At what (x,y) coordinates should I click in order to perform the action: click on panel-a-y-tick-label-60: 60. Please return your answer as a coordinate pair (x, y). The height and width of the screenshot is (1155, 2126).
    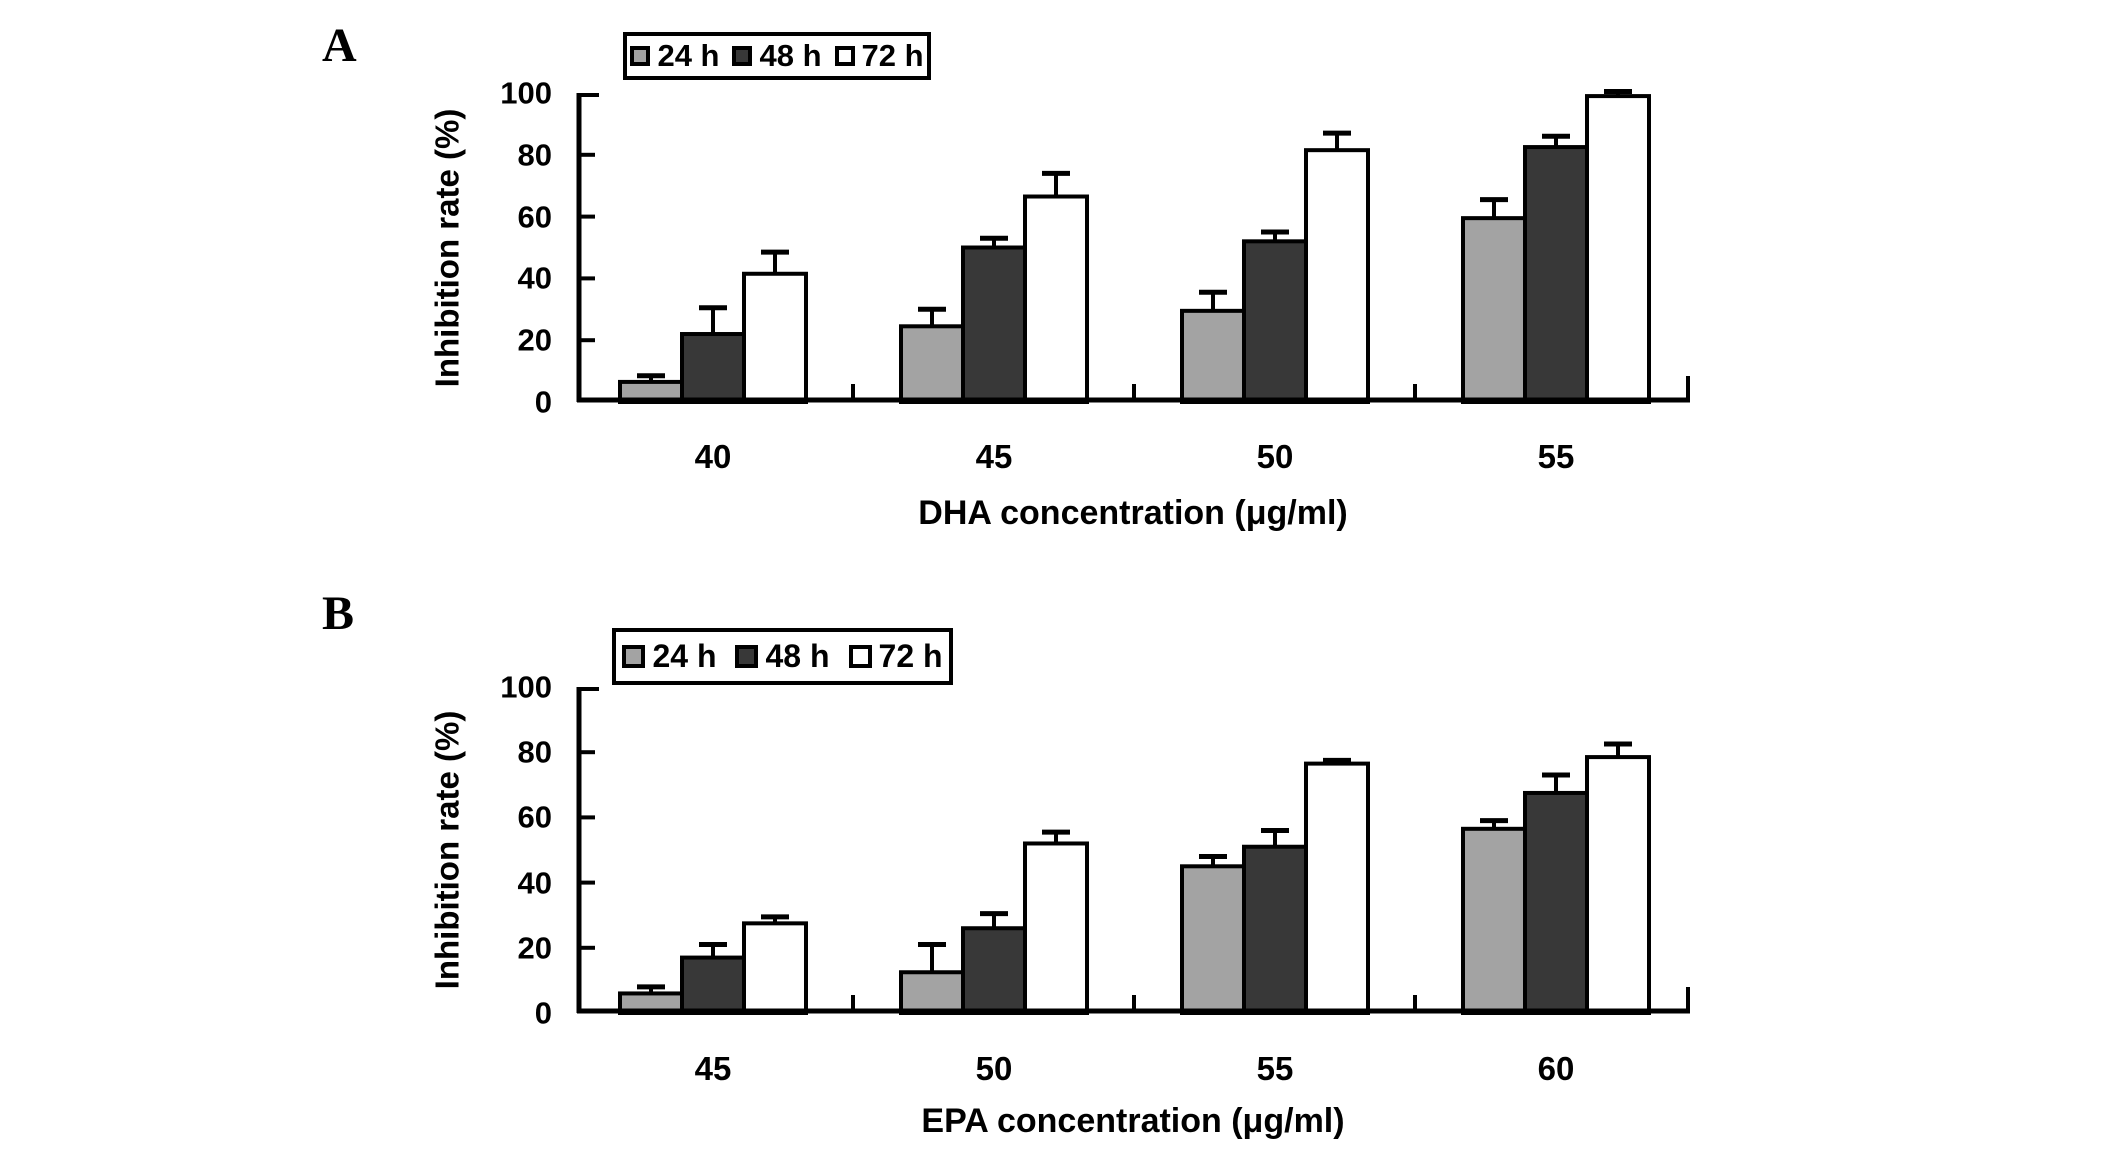
    Looking at the image, I should click on (534, 217).